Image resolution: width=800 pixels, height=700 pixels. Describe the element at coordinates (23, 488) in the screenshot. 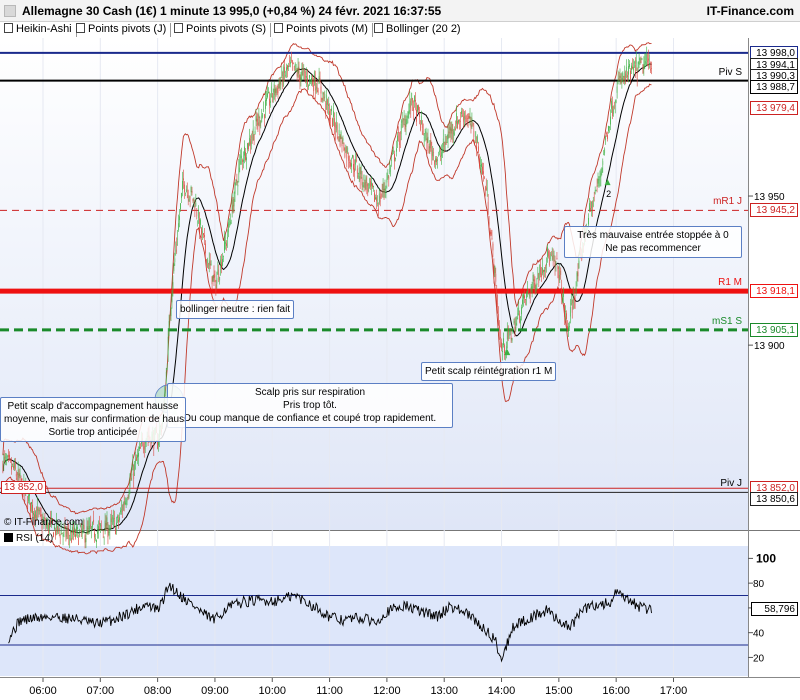

I see `left-price-badge: 13 852,0` at that location.